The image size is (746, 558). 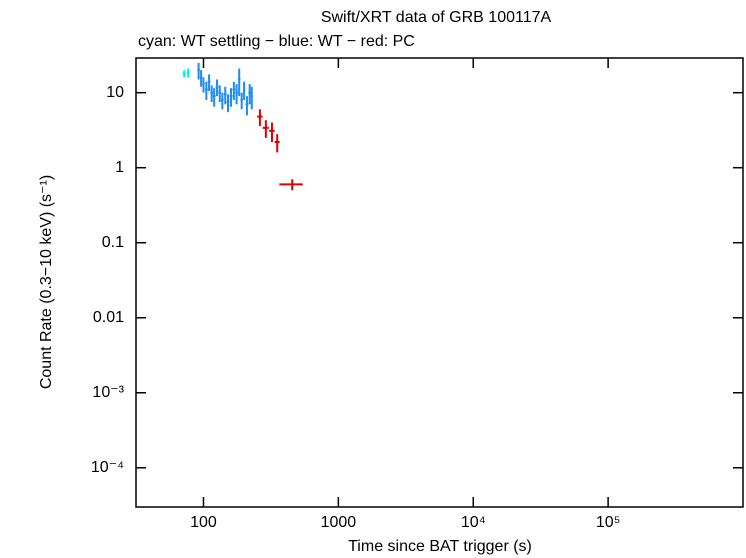 I want to click on x-tick-label: 100, so click(x=203, y=522).